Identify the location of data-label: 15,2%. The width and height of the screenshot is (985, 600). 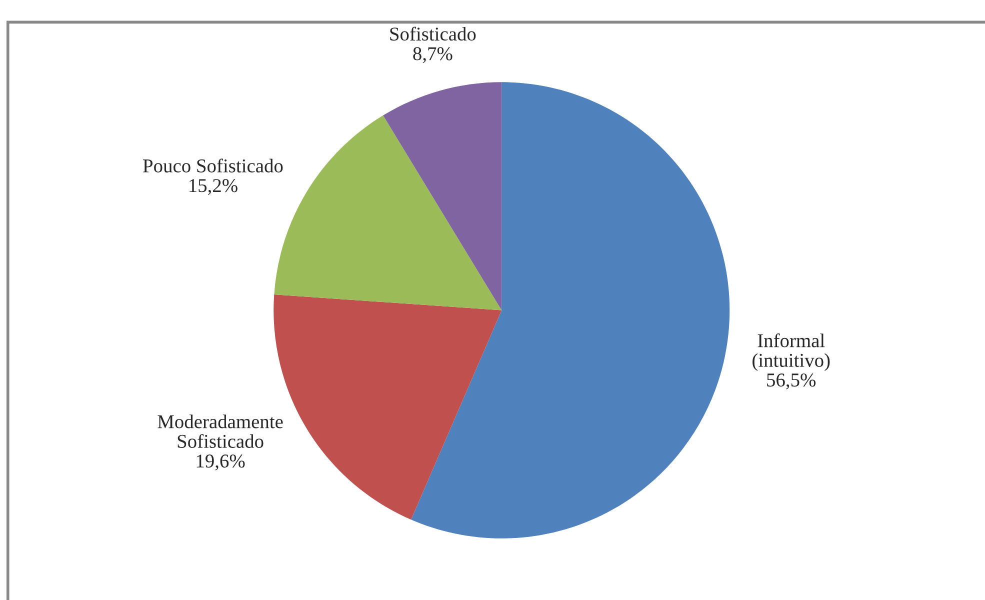
(214, 187).